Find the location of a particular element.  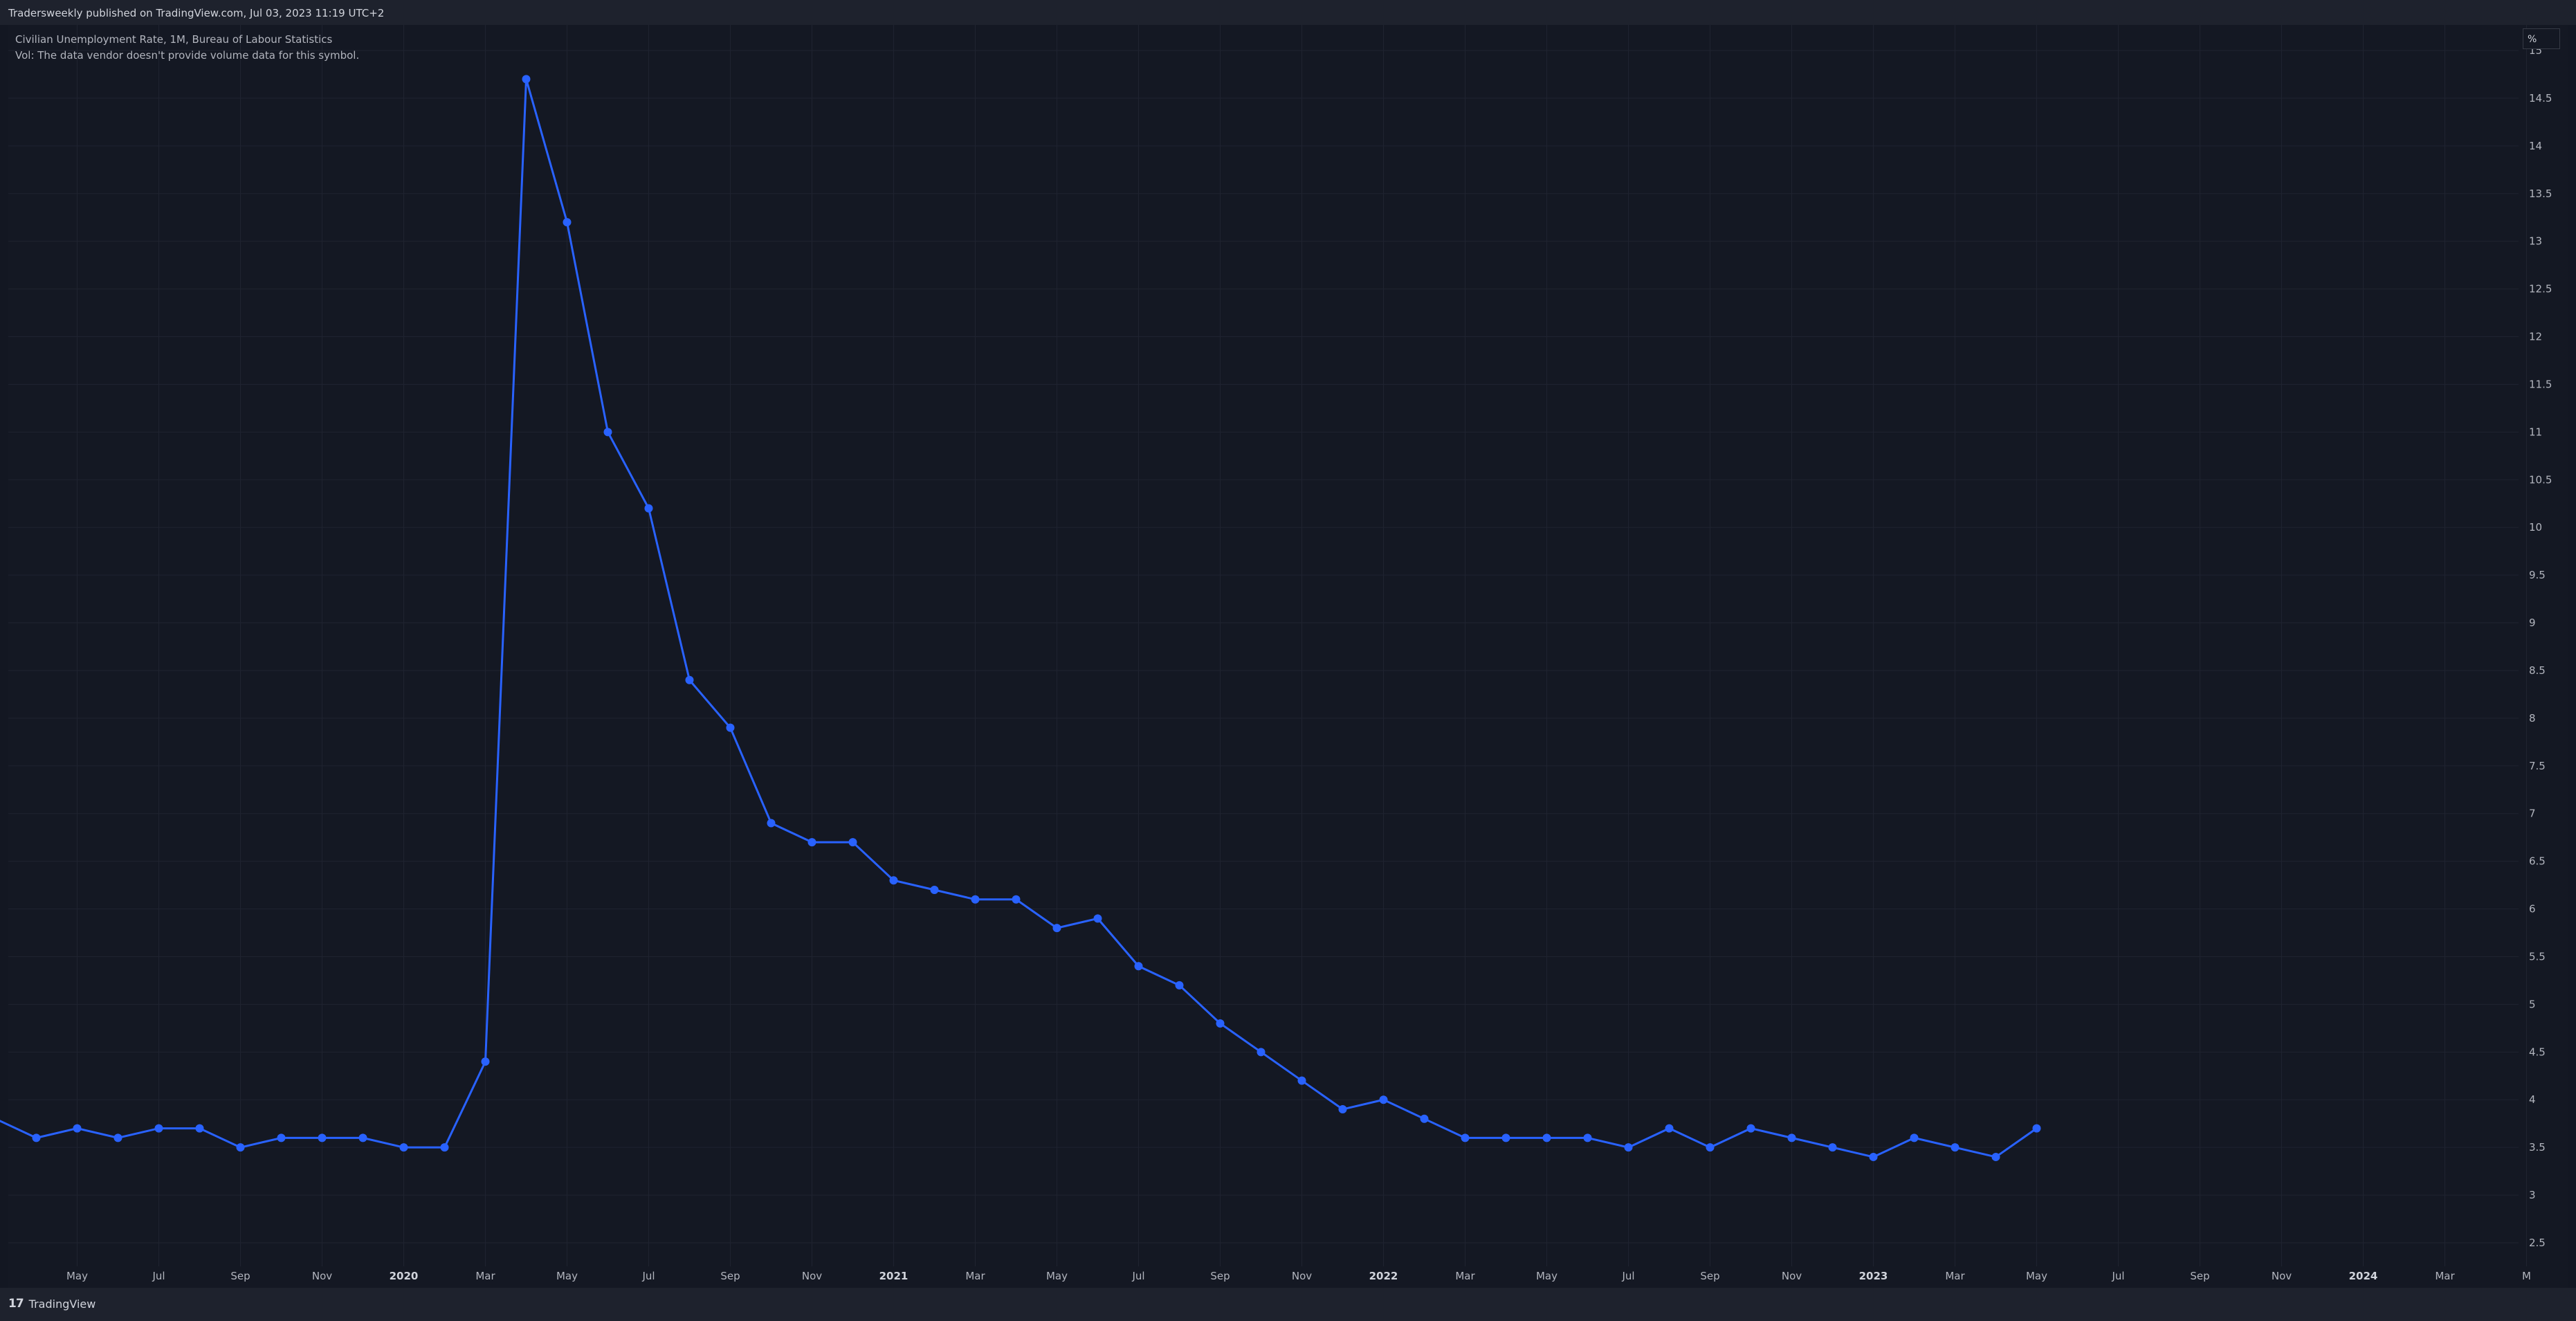

y-tick-label: 2.5 is located at coordinates (2538, 1243).